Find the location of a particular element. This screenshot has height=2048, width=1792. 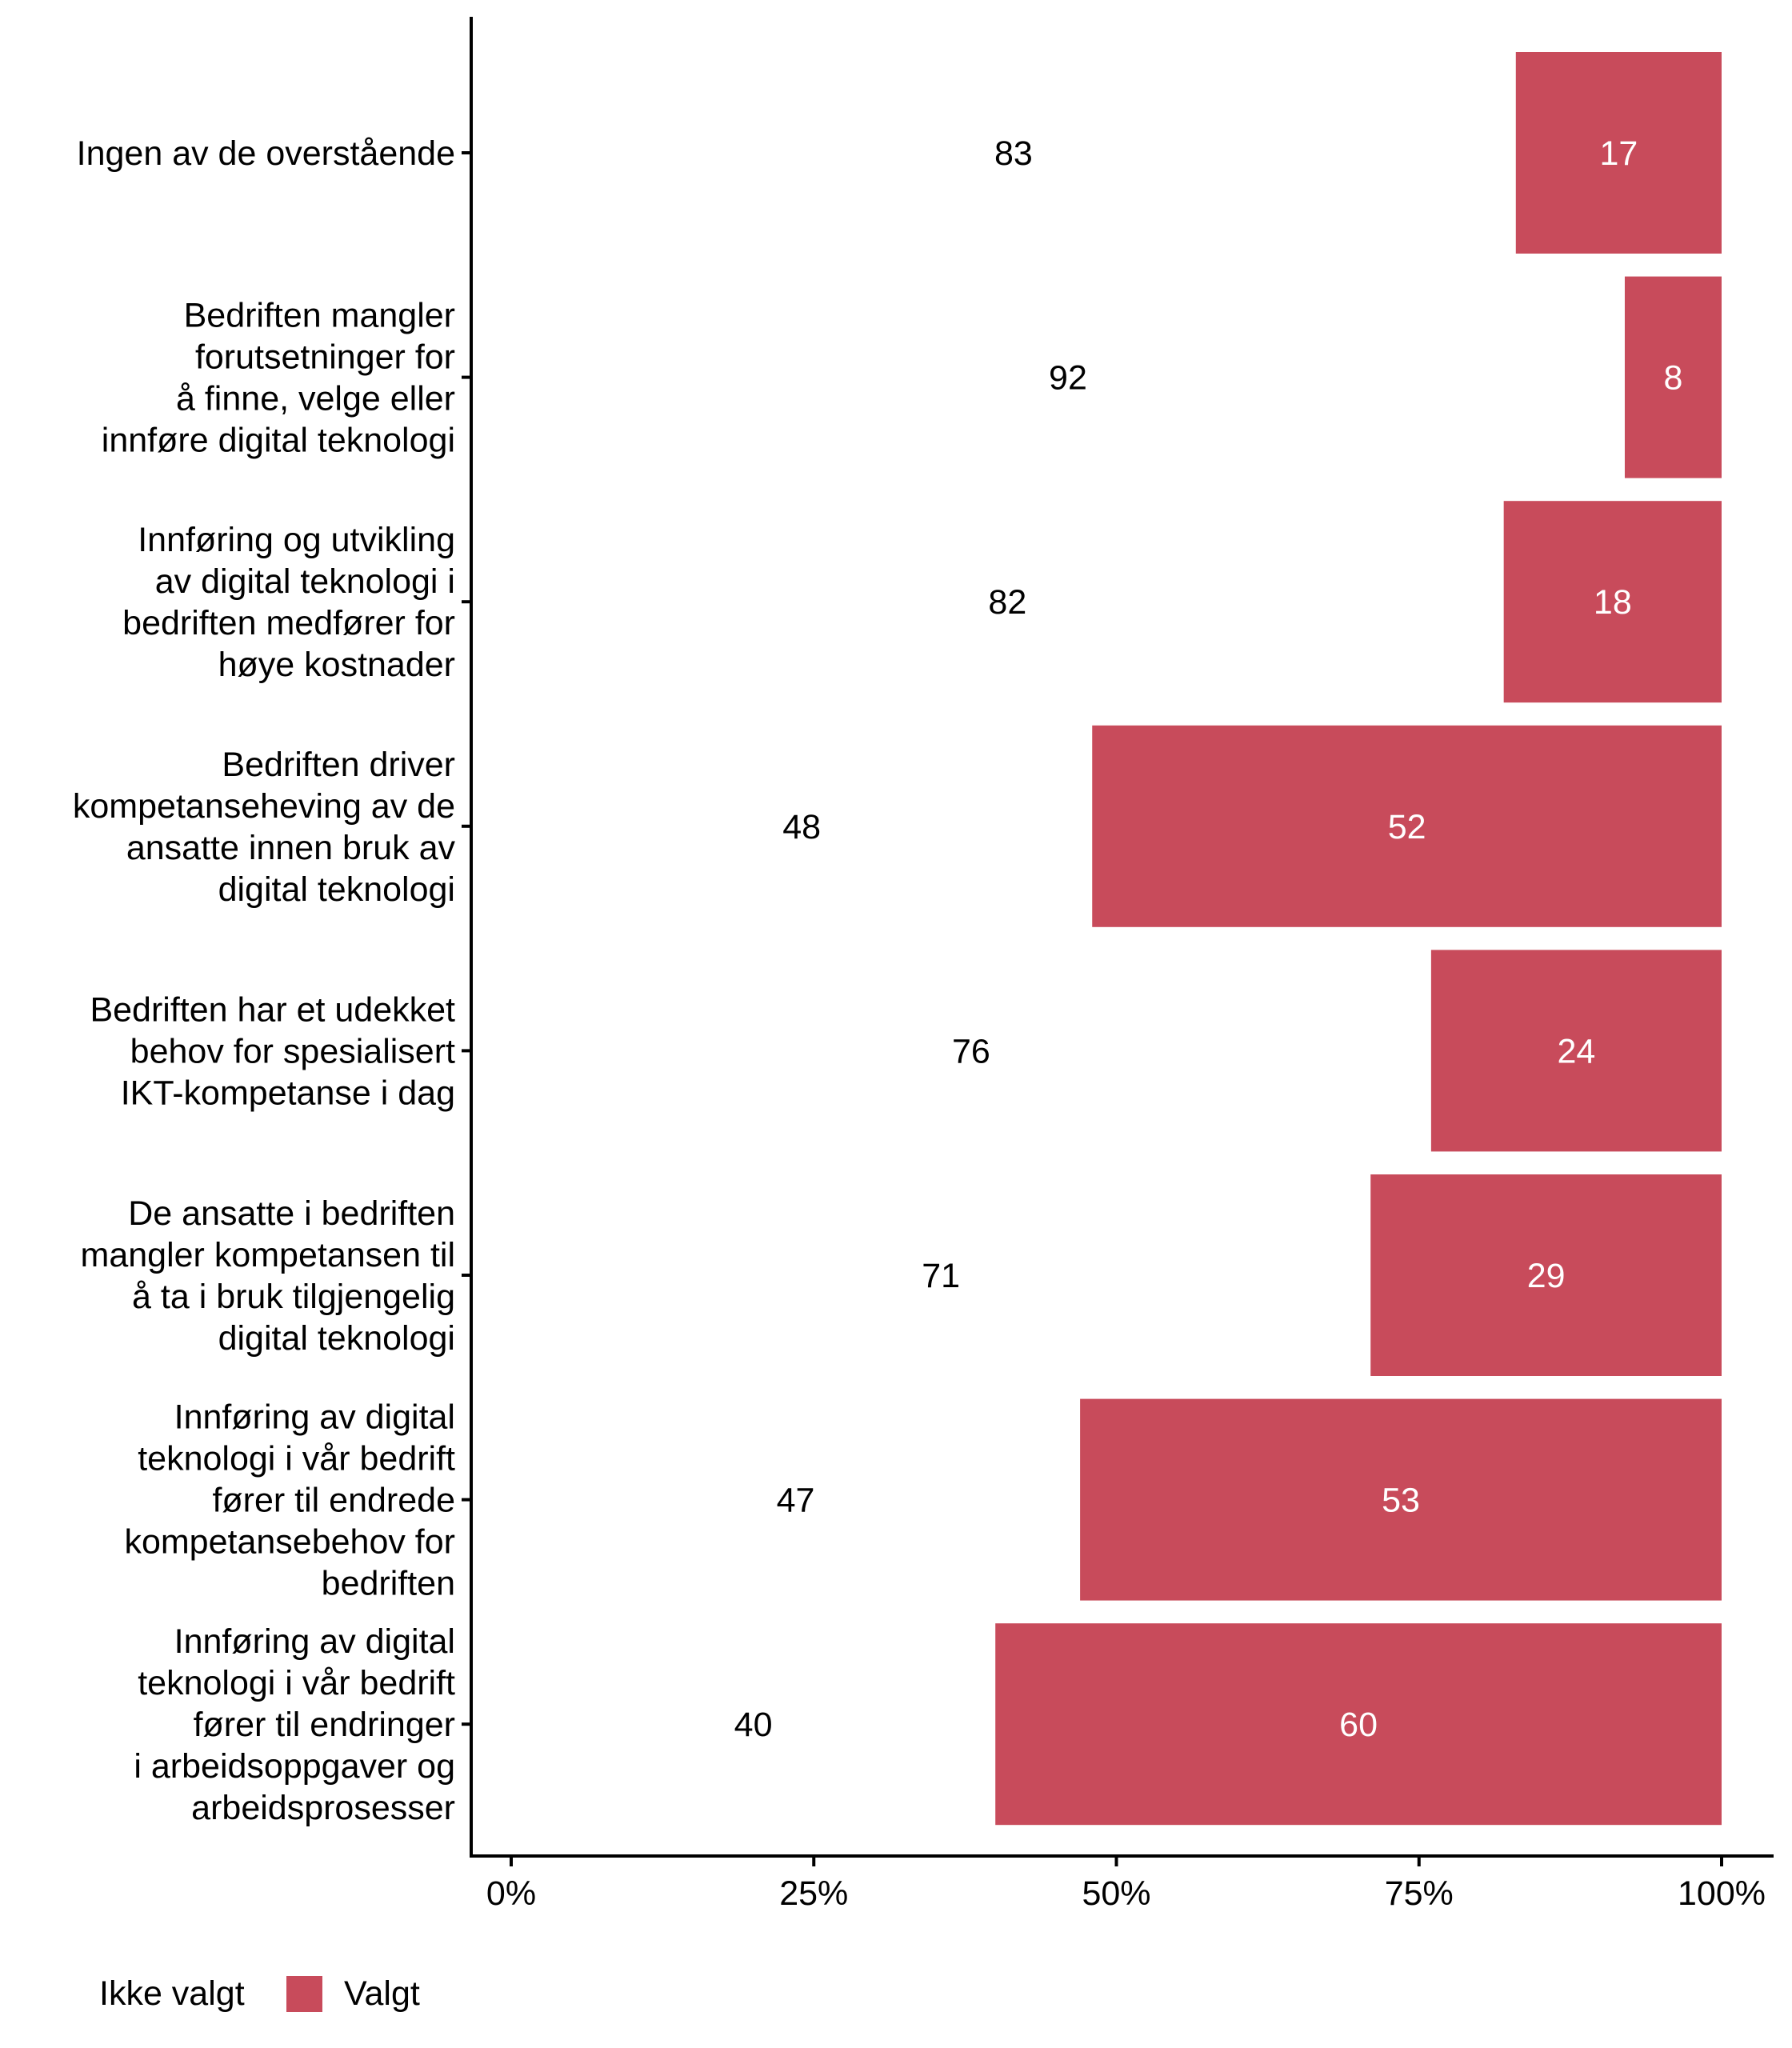

category-label: ansatte innen bruk av is located at coordinates (291, 848).